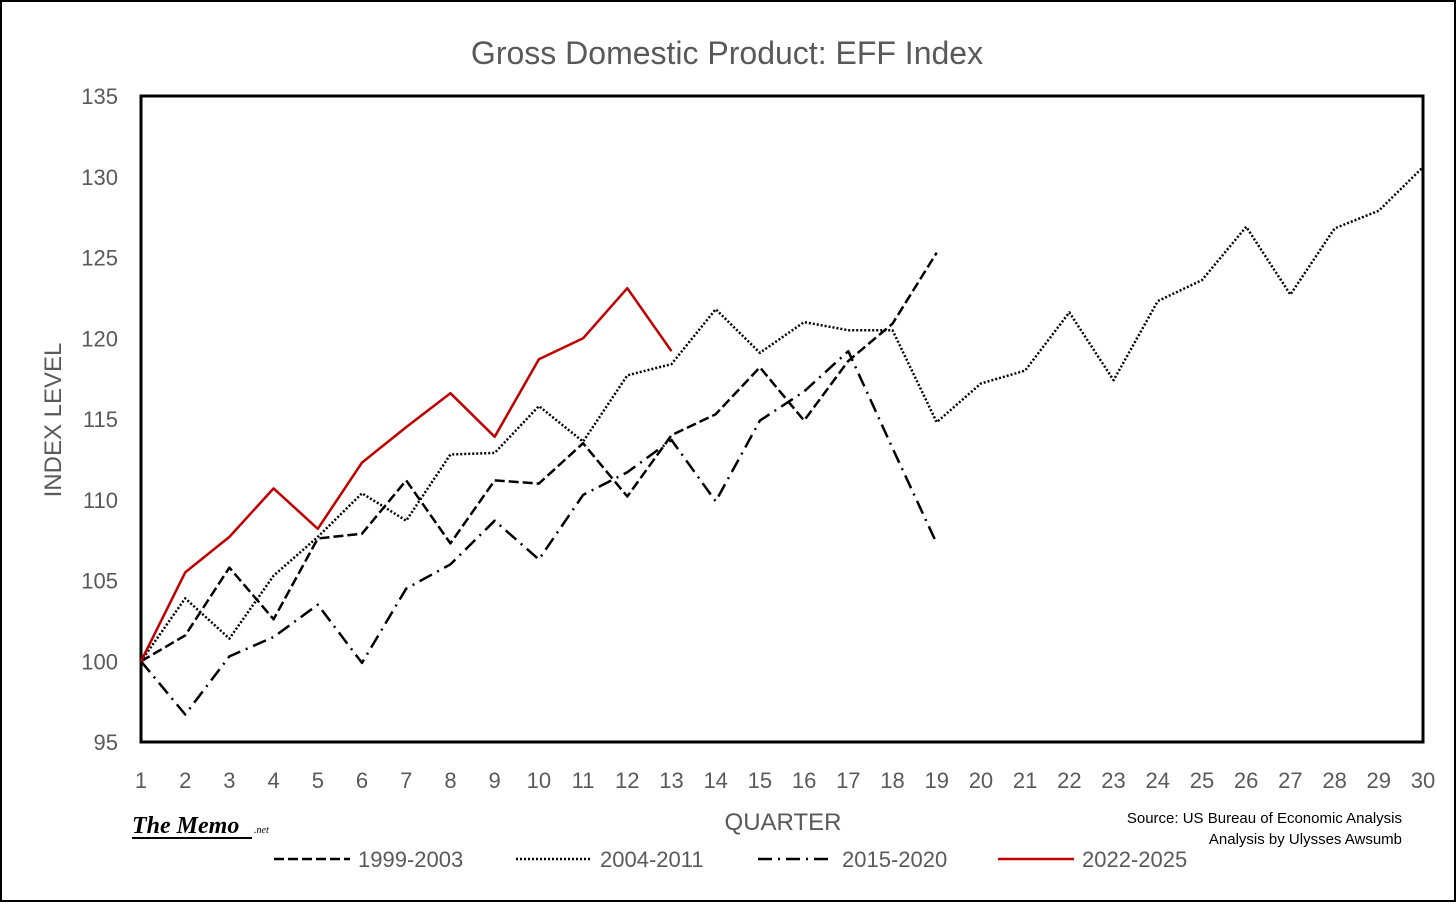 This screenshot has width=1456, height=905. Describe the element at coordinates (1264, 818) in the screenshot. I see `source-line-1: Source: US Bureau of Economic Analysis` at that location.